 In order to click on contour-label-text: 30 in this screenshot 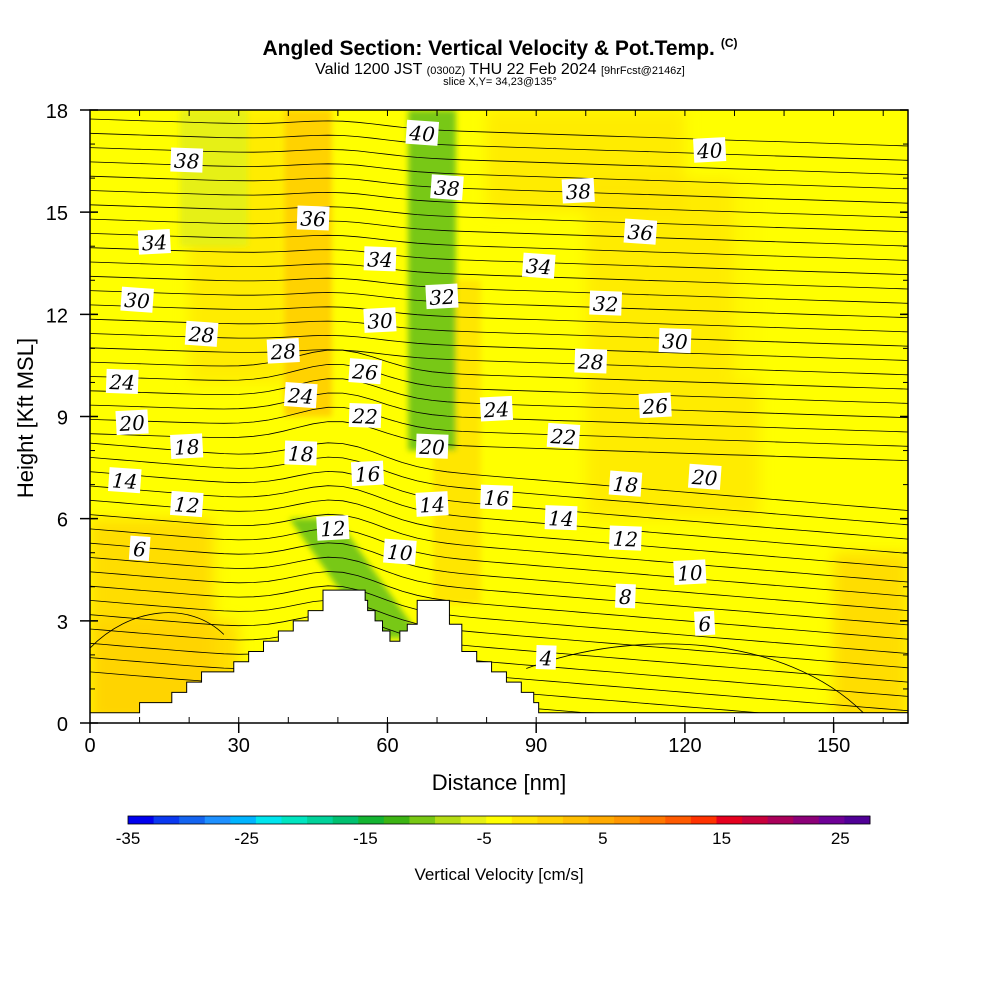, I will do `click(380, 320)`.